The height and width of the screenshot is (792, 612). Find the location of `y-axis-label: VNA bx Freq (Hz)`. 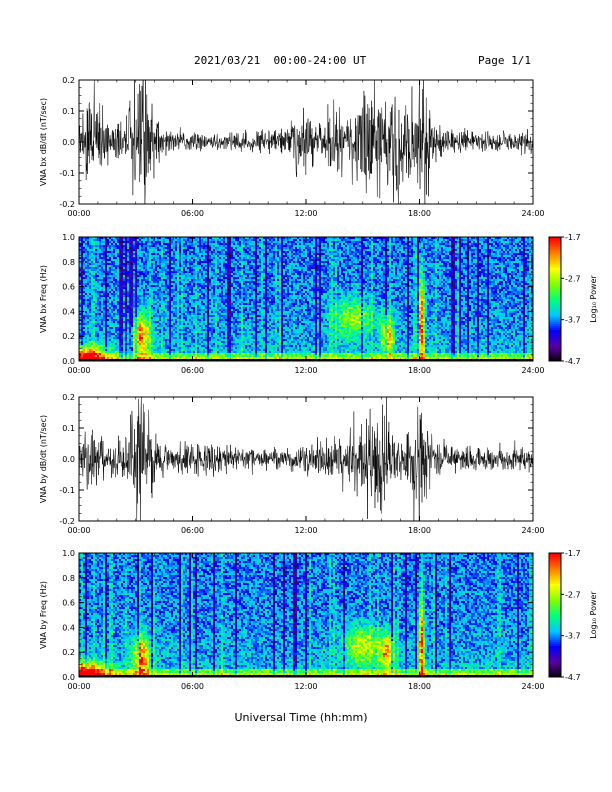

y-axis-label: VNA bx Freq (Hz) is located at coordinates (43, 299).